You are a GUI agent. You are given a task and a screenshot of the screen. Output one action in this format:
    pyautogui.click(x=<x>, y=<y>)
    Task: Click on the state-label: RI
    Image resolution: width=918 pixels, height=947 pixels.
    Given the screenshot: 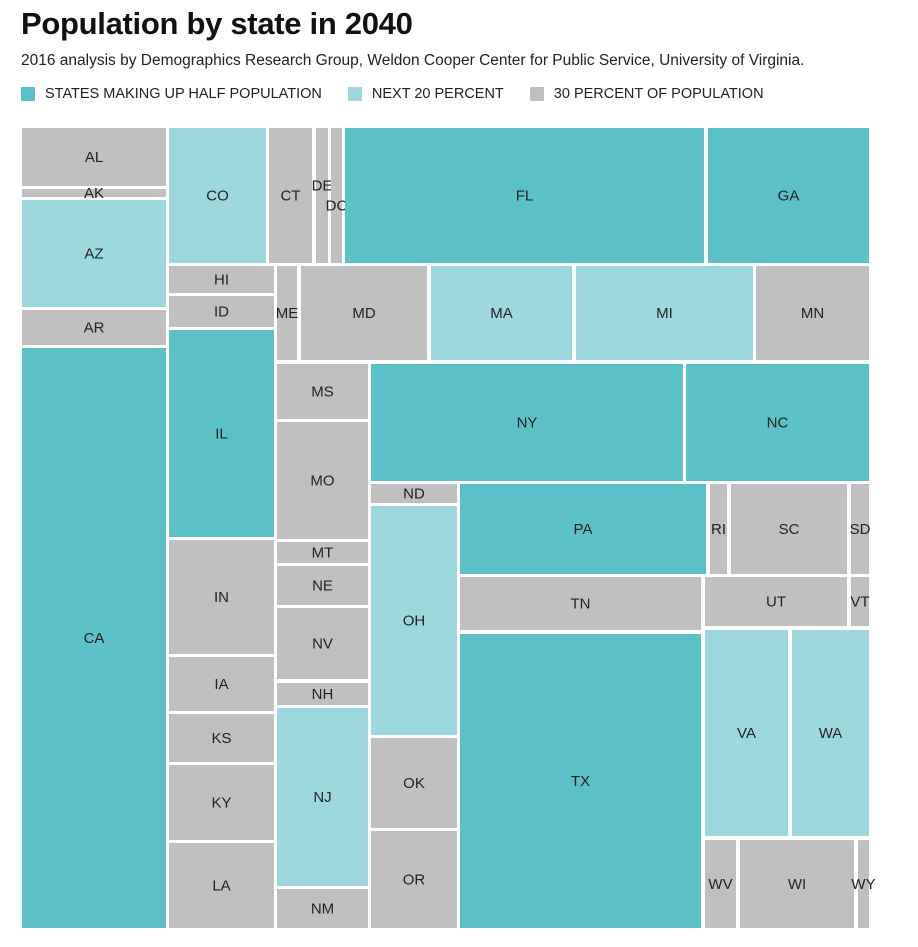 What is the action you would take?
    pyautogui.click(x=718, y=529)
    